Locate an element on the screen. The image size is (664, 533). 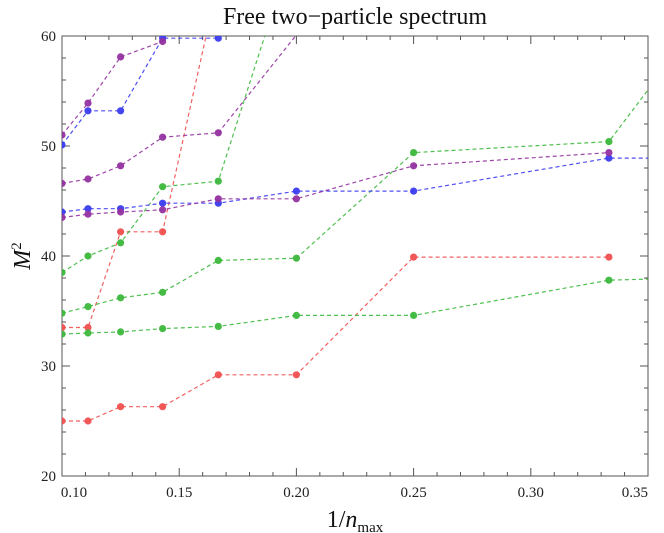
x-axis-title-sub: max is located at coordinates (370, 526).